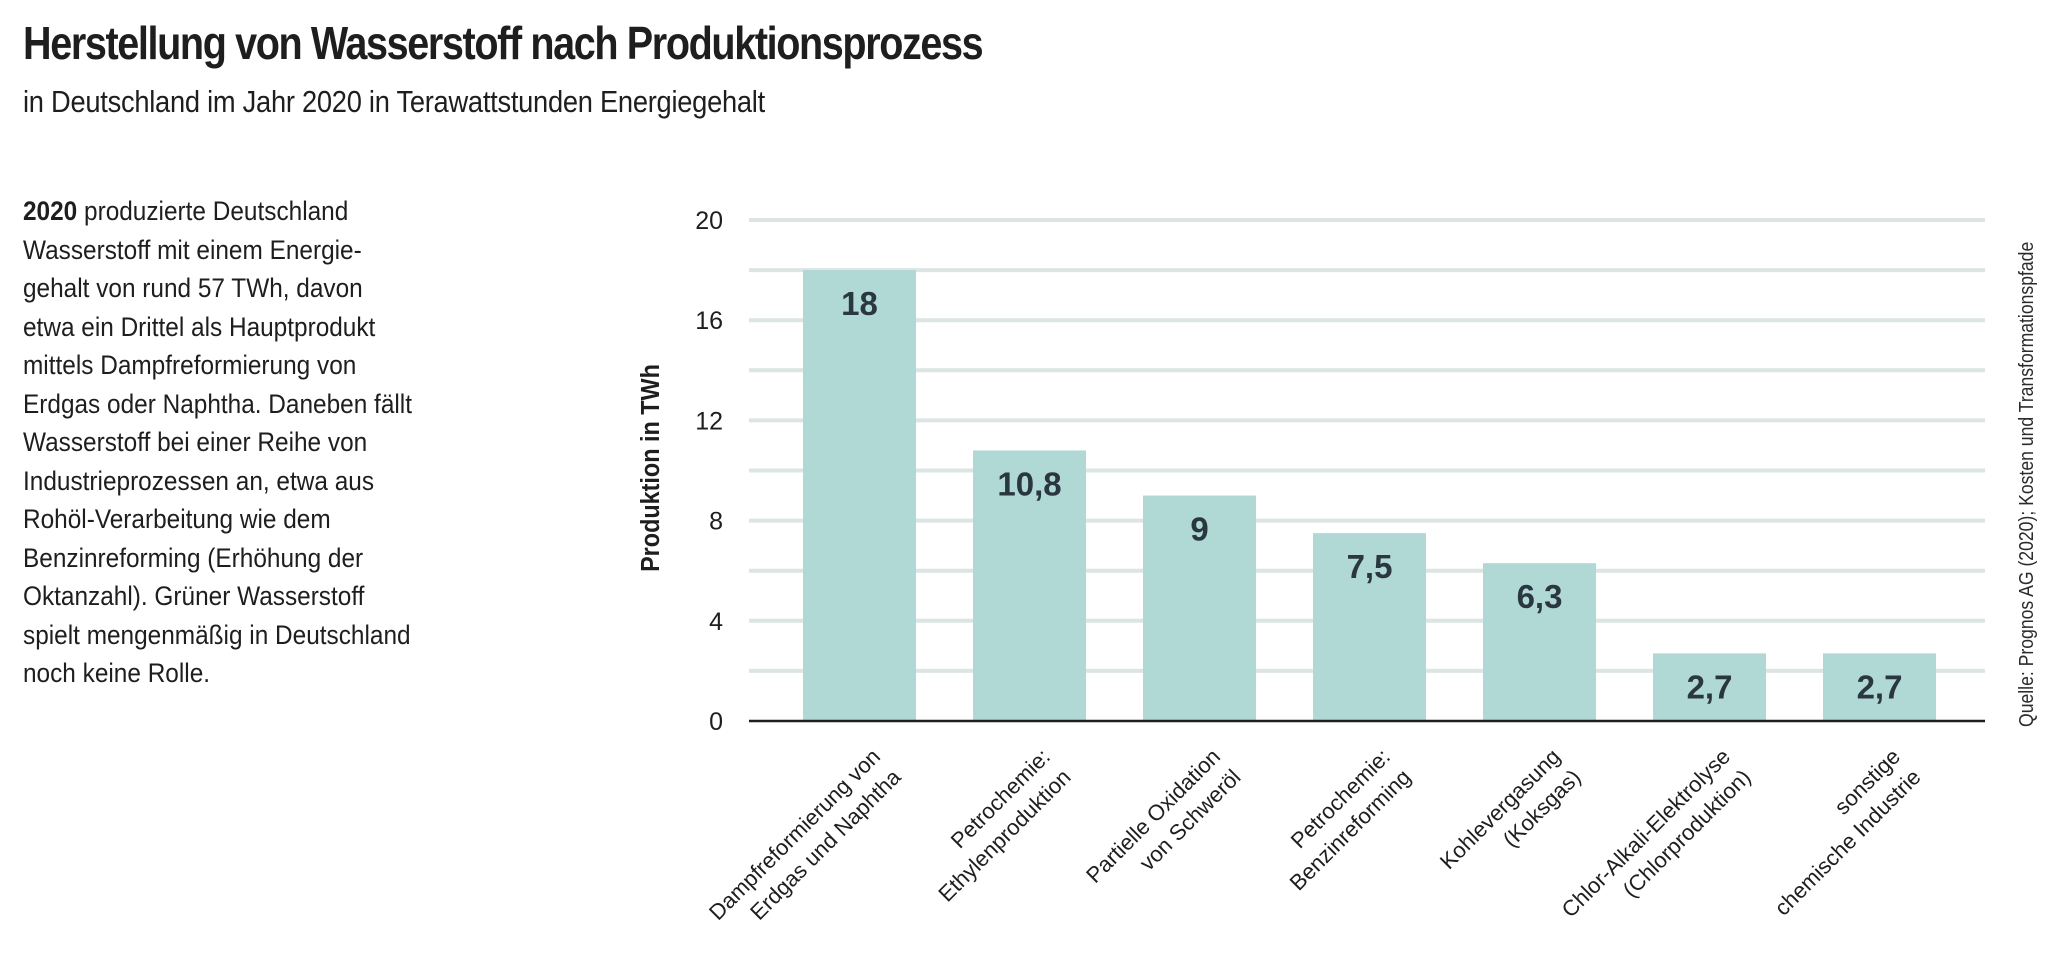  I want to click on description-line: spielt mengenmäßig in Deutschland, so click(217, 634).